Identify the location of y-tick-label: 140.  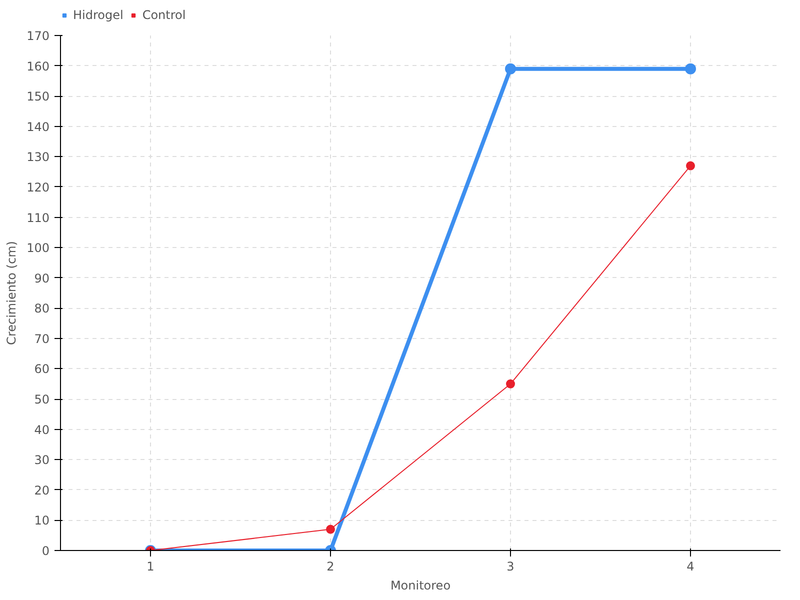
(38, 127).